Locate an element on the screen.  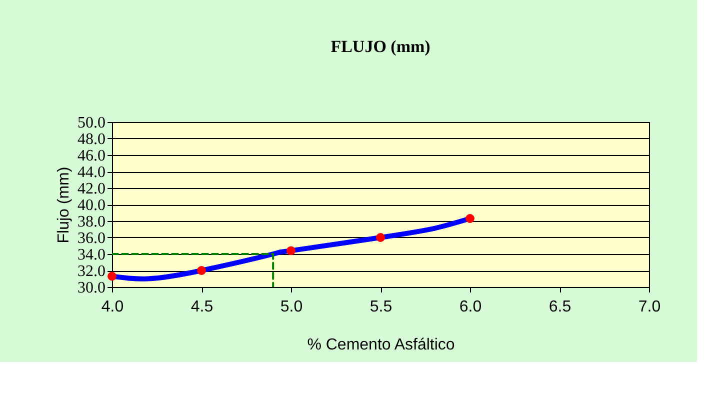
y-tick-label: 46.0 is located at coordinates (92, 156).